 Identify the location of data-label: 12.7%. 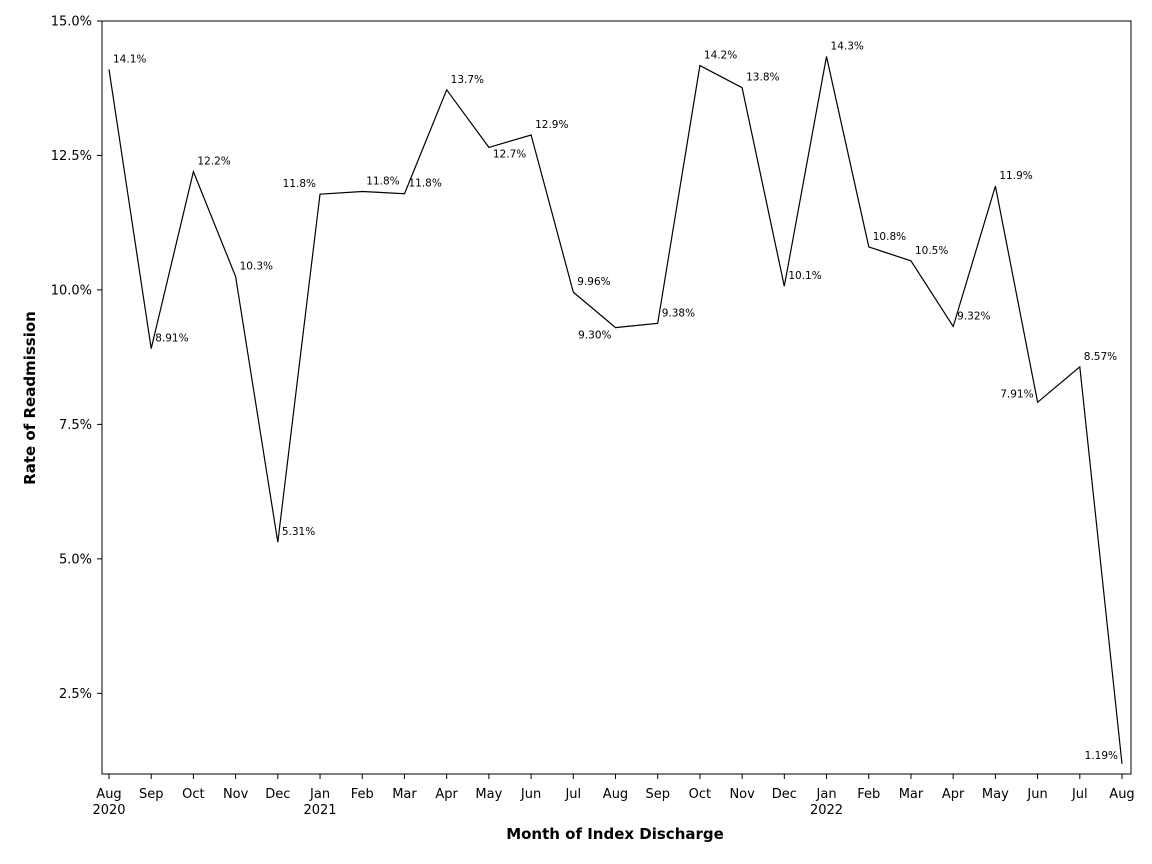
(509, 154).